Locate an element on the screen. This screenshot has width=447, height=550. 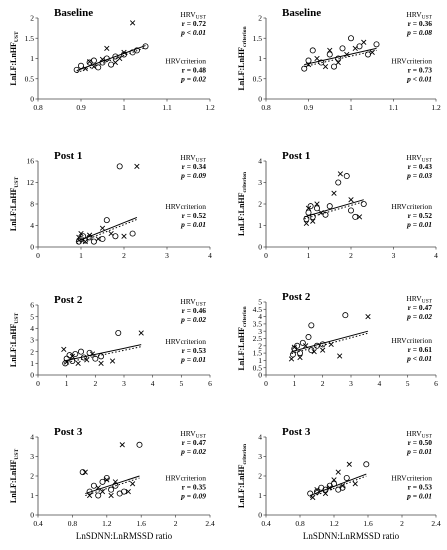
x-tick-label: 5 is located at coordinates (408, 383).